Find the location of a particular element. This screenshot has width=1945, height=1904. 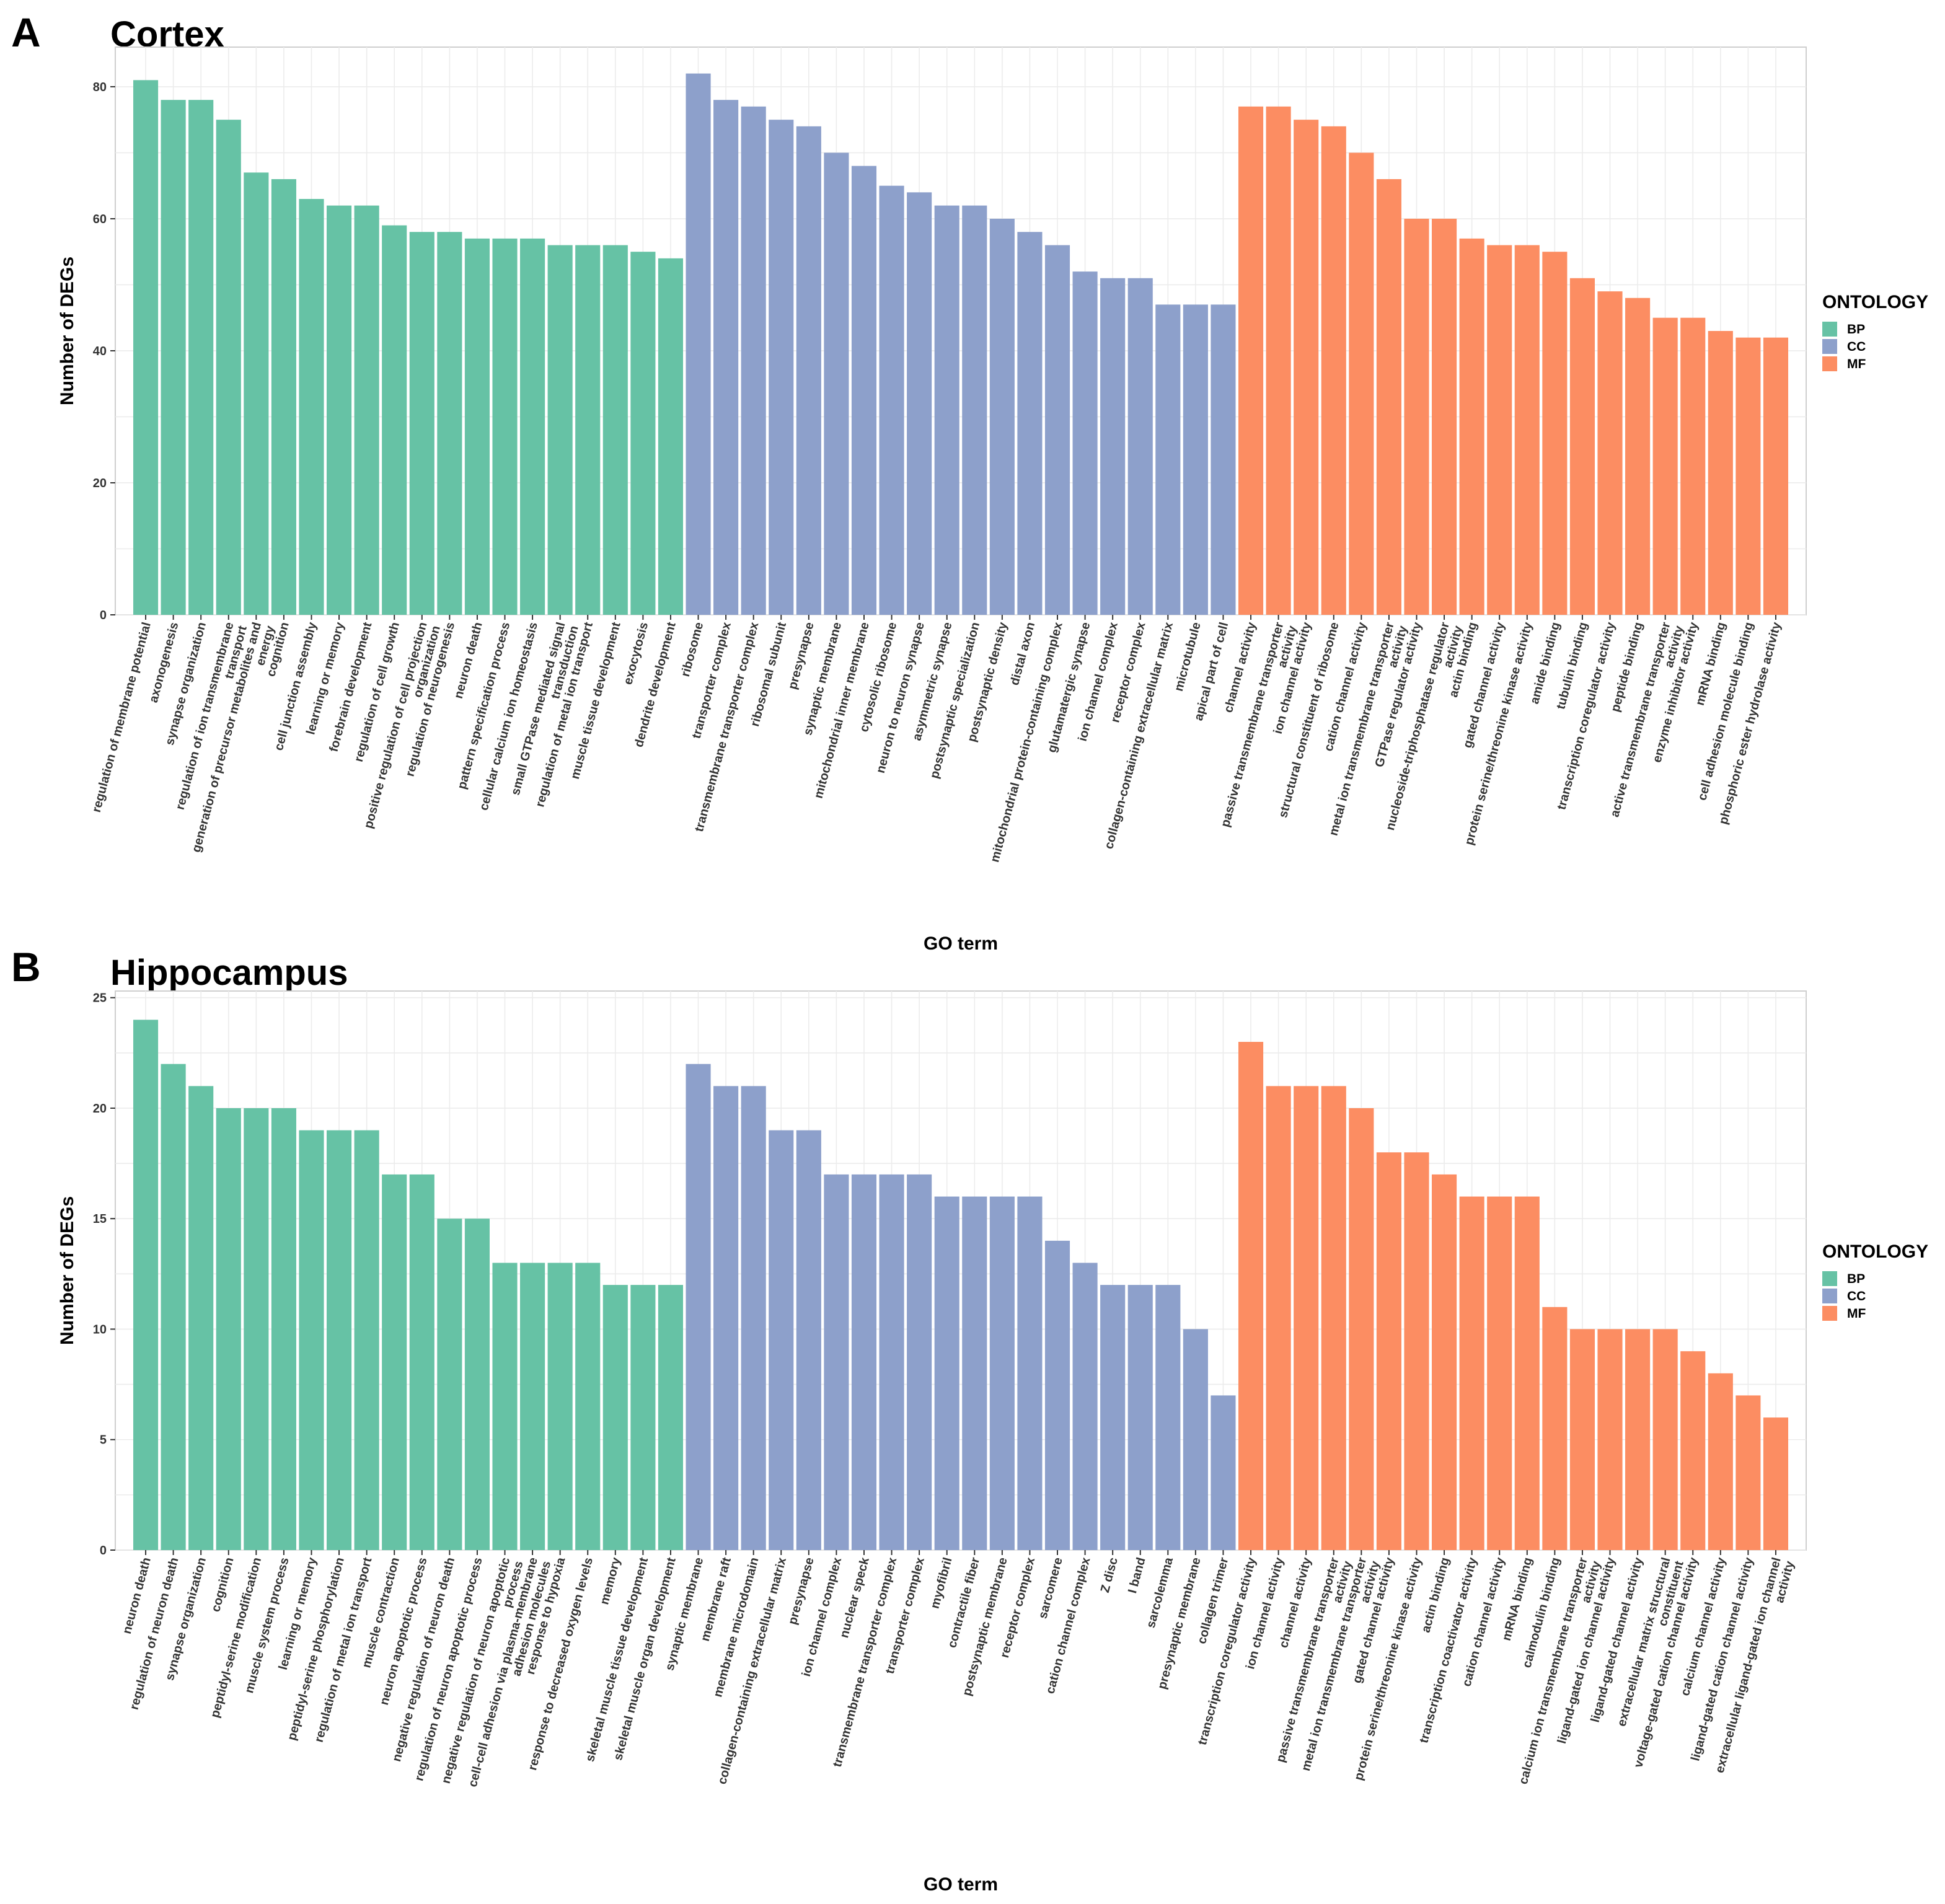

x-tick-label: exocytosis is located at coordinates (636, 654).